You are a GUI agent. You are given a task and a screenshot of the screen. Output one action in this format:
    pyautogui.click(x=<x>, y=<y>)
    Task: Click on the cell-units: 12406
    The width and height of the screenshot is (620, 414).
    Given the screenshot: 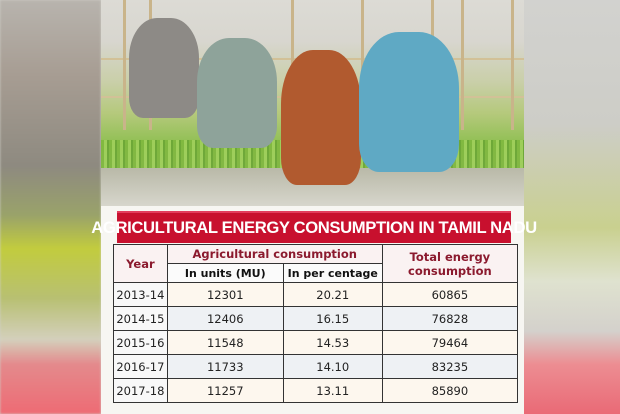 What is the action you would take?
    pyautogui.click(x=225, y=318)
    